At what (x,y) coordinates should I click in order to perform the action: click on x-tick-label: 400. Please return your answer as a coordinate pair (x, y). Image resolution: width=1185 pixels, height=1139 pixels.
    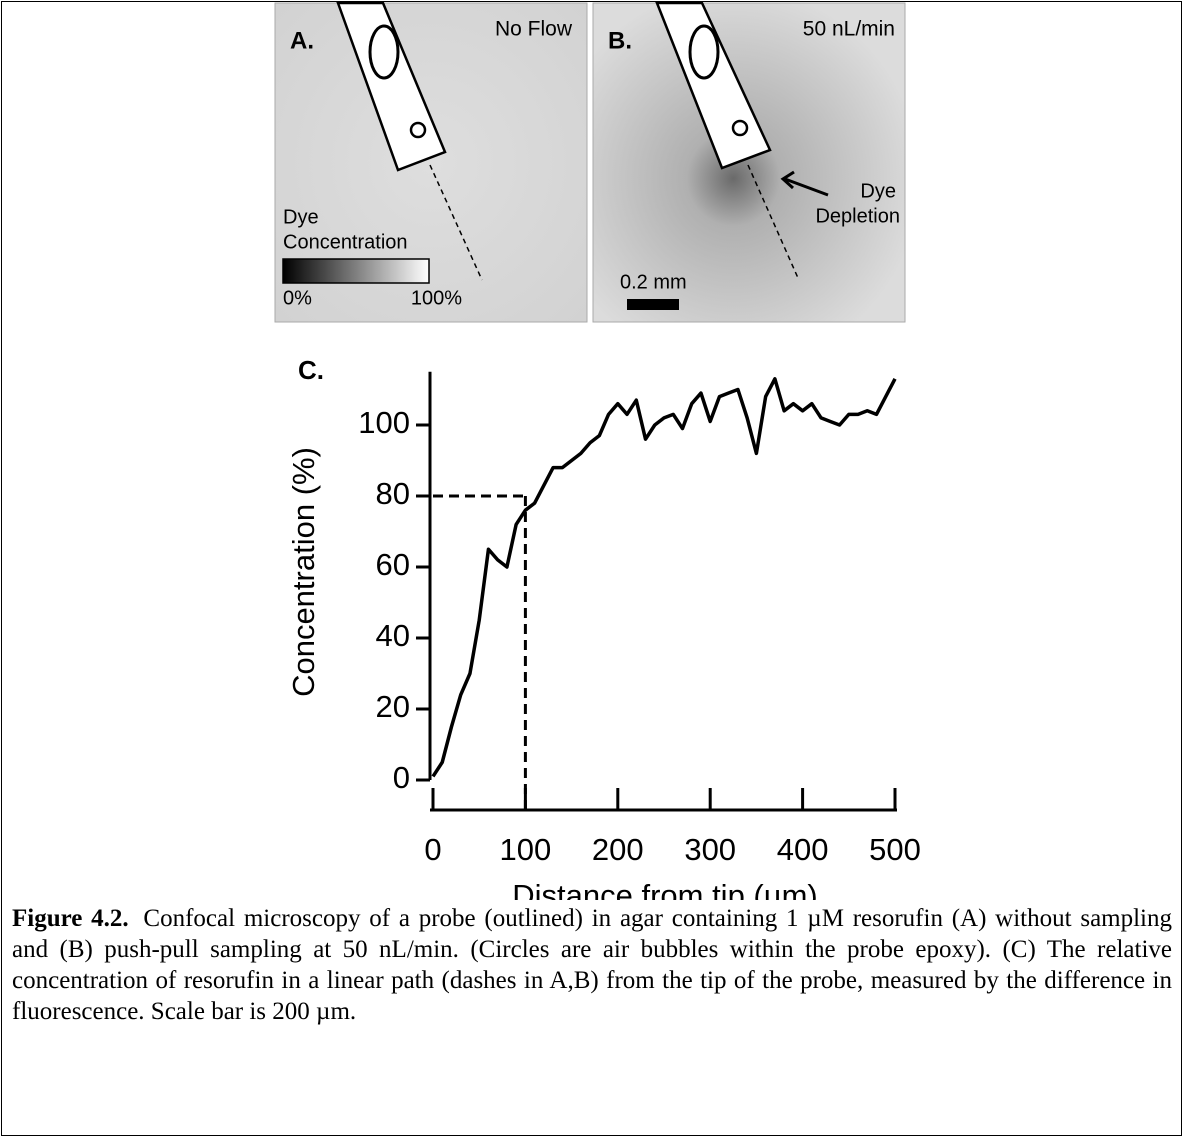
    Looking at the image, I should click on (803, 849).